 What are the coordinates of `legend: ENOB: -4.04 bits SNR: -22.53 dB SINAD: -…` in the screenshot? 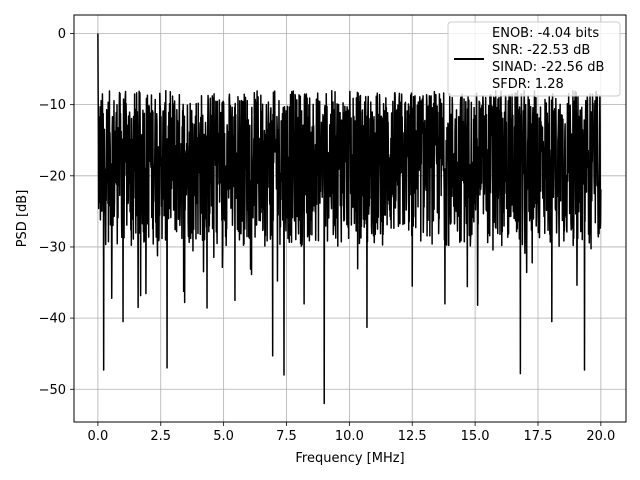 It's located at (534, 59).